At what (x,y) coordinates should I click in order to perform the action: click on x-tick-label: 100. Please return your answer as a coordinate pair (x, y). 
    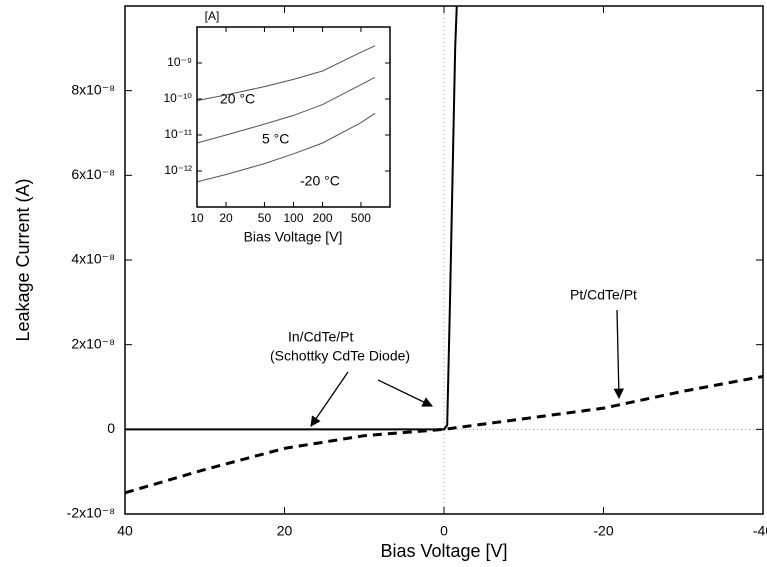
    Looking at the image, I should click on (293, 218).